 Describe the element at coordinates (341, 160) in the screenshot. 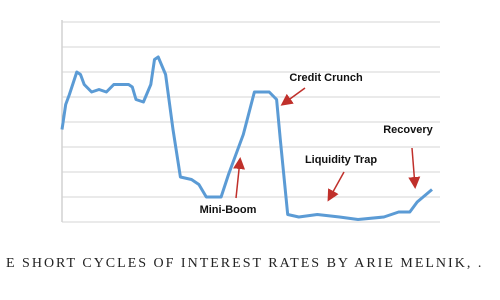

I see `annotation: Liquidity Trap` at that location.